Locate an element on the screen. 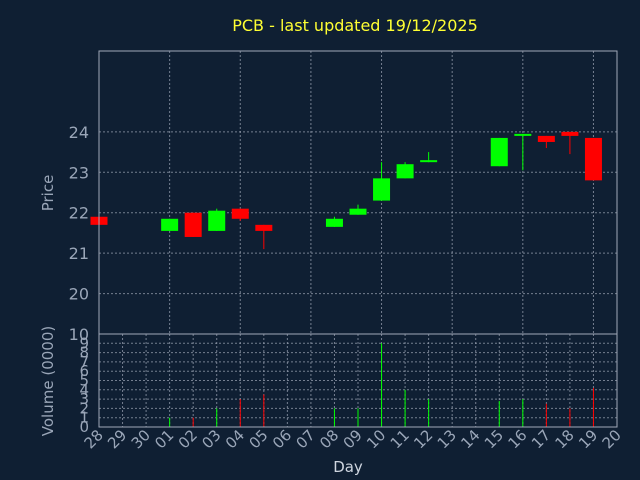 This screenshot has height=480, width=640. volume-axis-label: Volume (0000) is located at coordinates (48, 381).